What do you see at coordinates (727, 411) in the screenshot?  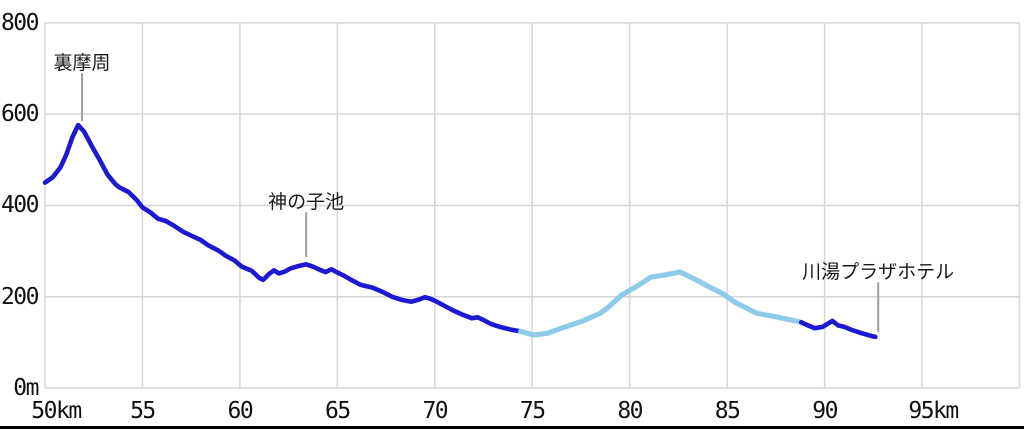 I see `x-tick-label: 85` at bounding box center [727, 411].